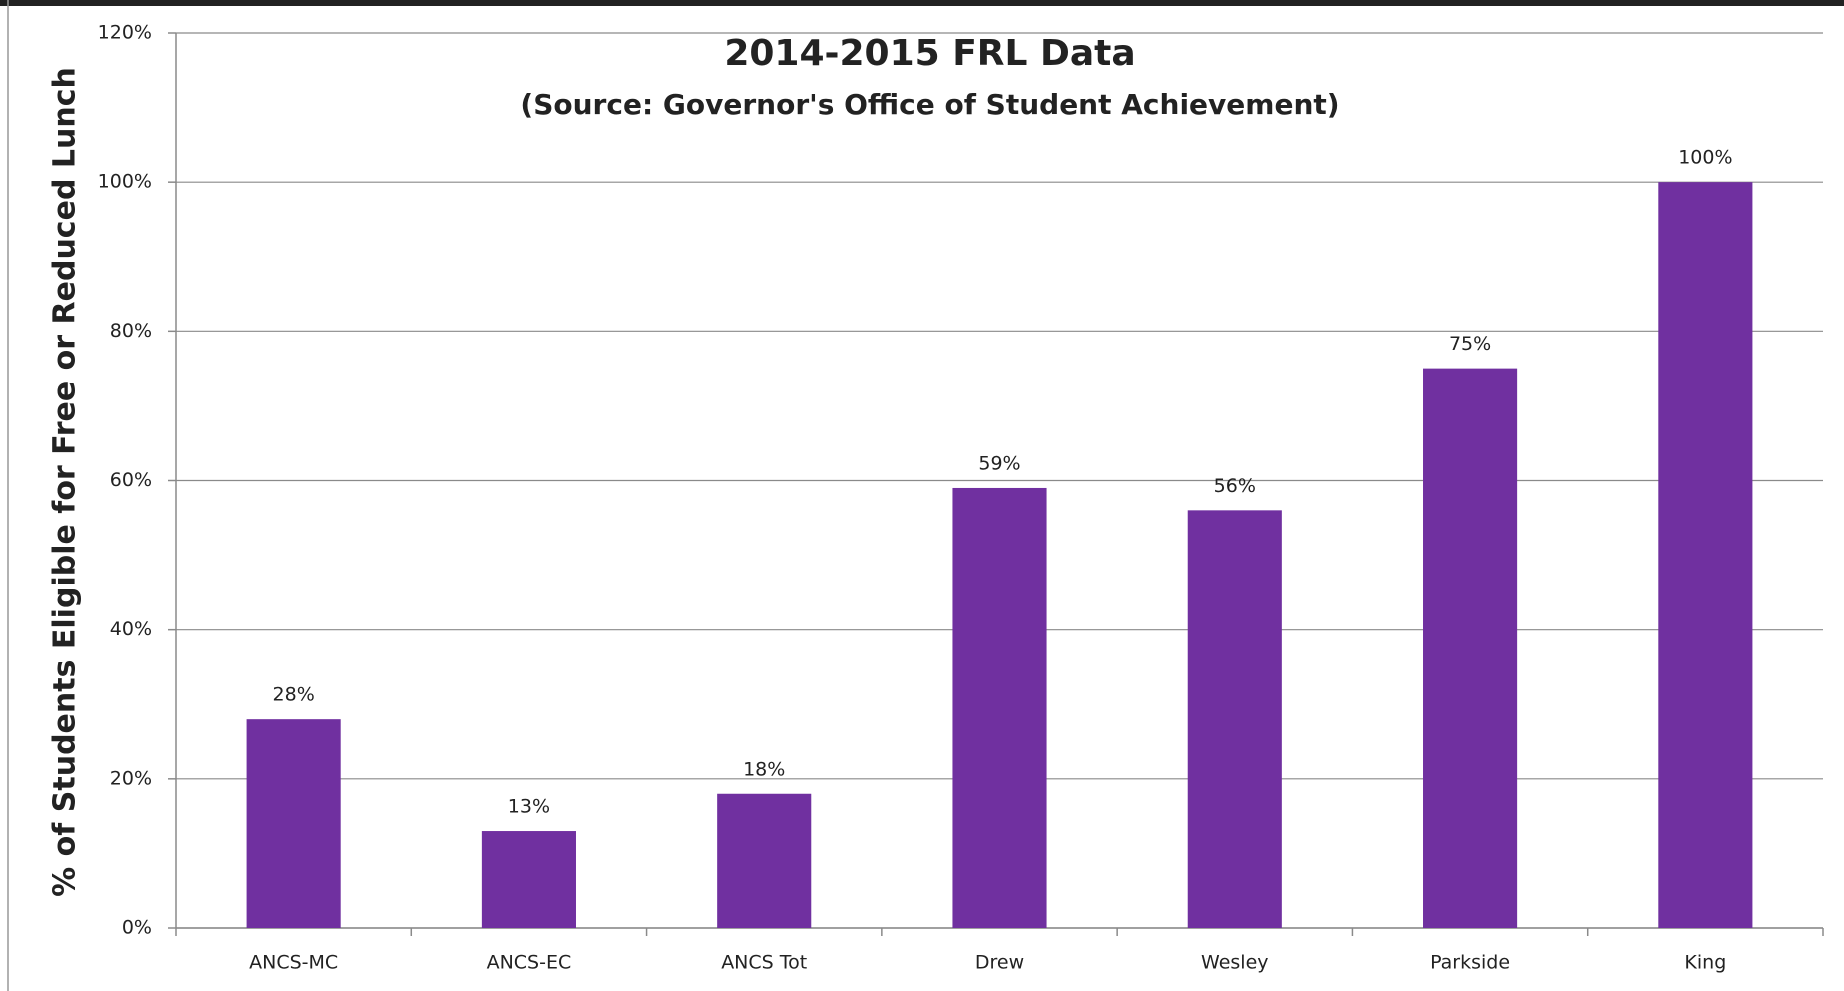  What do you see at coordinates (929, 53) in the screenshot?
I see `chart-title: 2014-2015 FRL Data` at bounding box center [929, 53].